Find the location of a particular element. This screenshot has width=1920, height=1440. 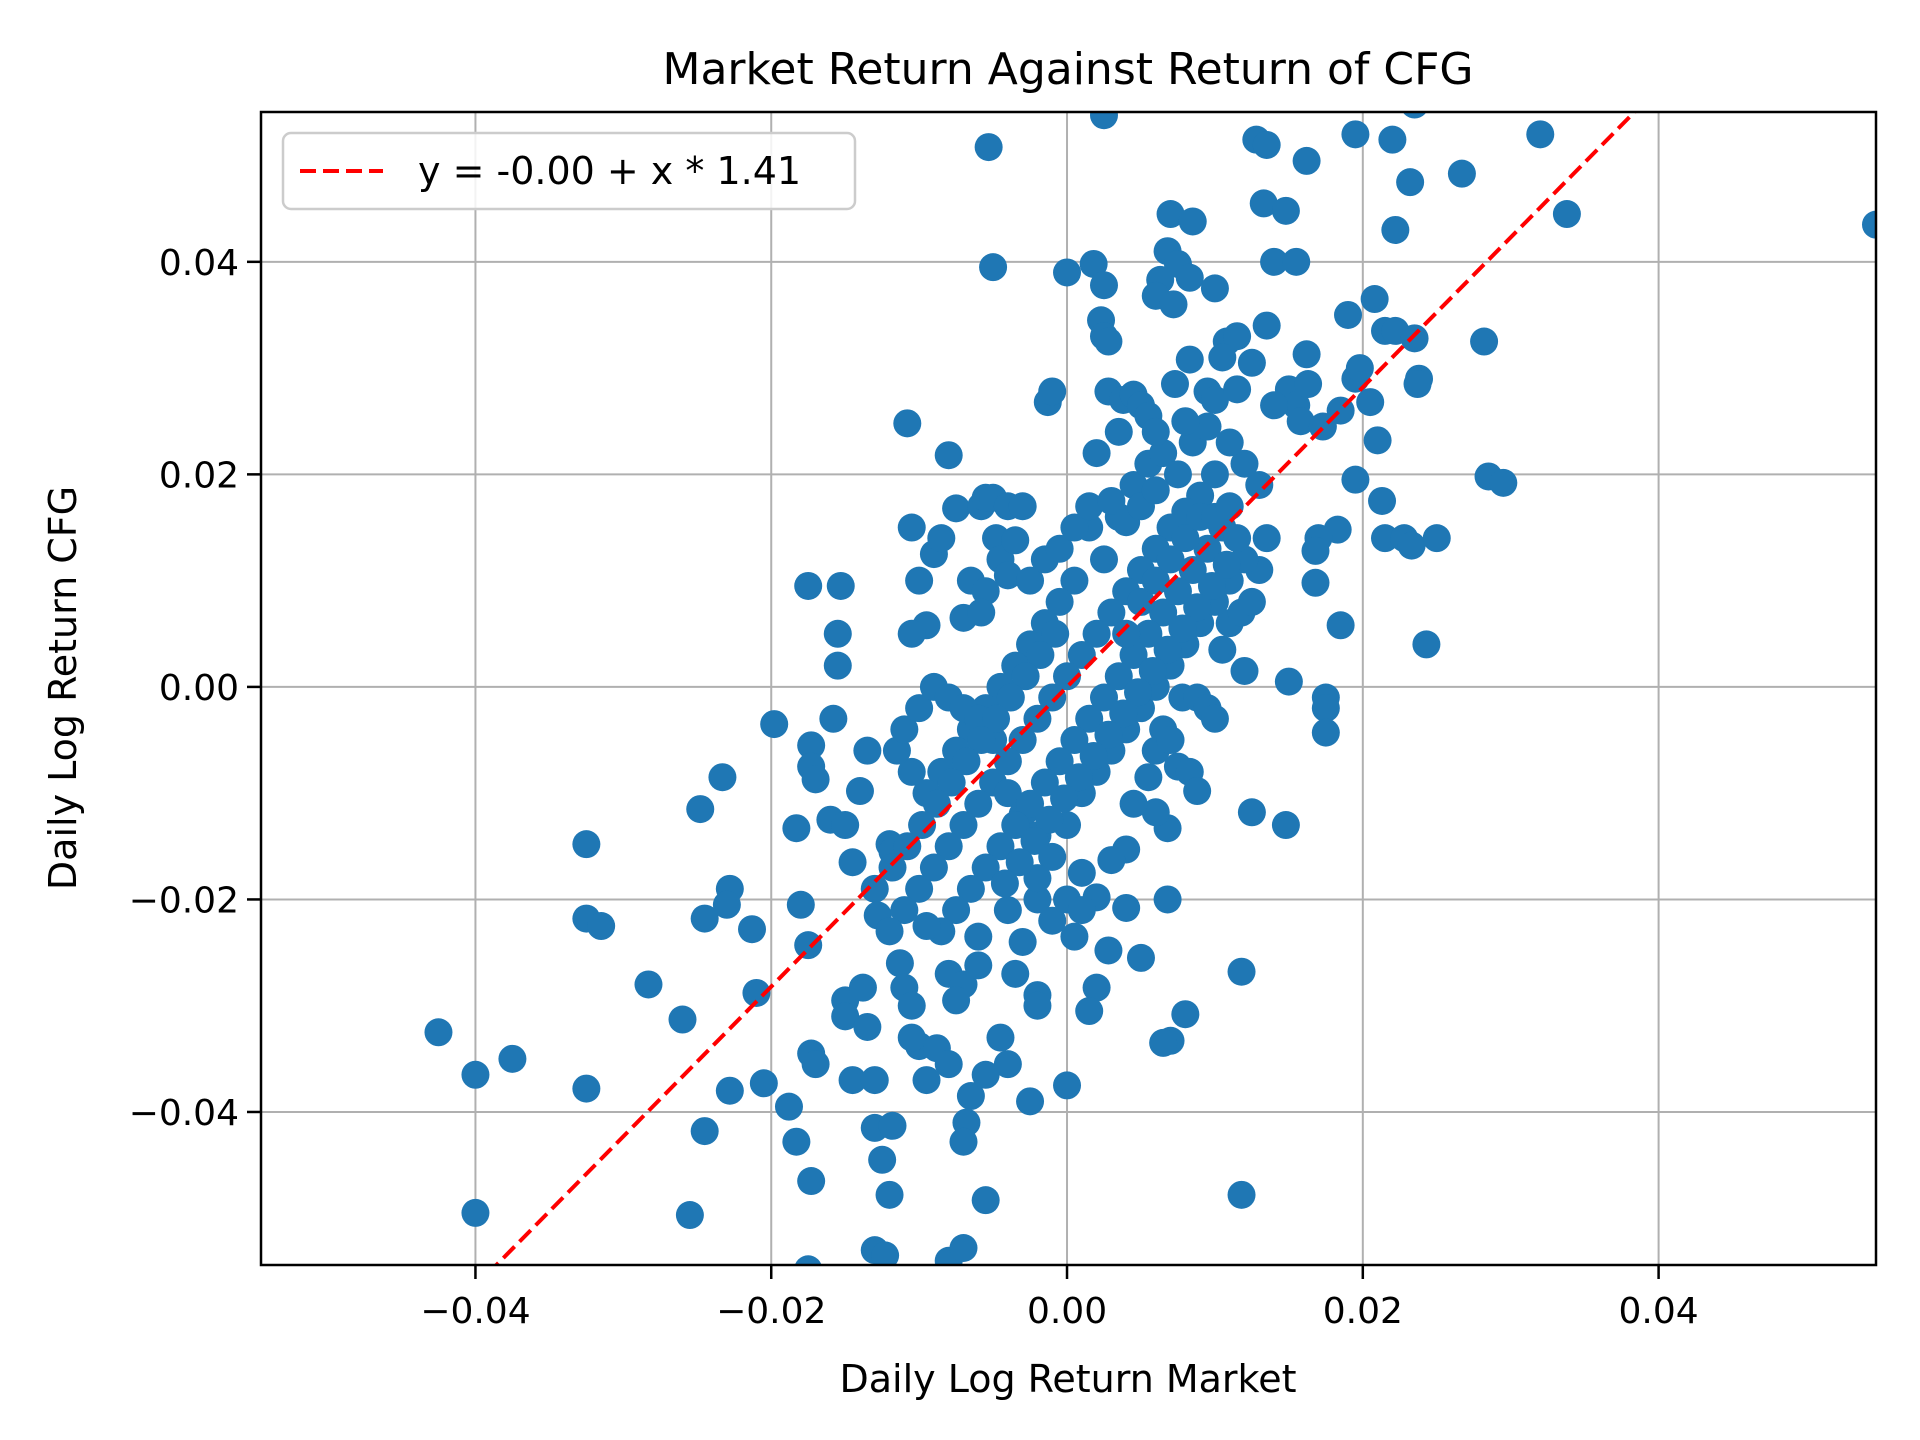

legend-label: y = -0.00 + x * 1.41 is located at coordinates (609, 171).